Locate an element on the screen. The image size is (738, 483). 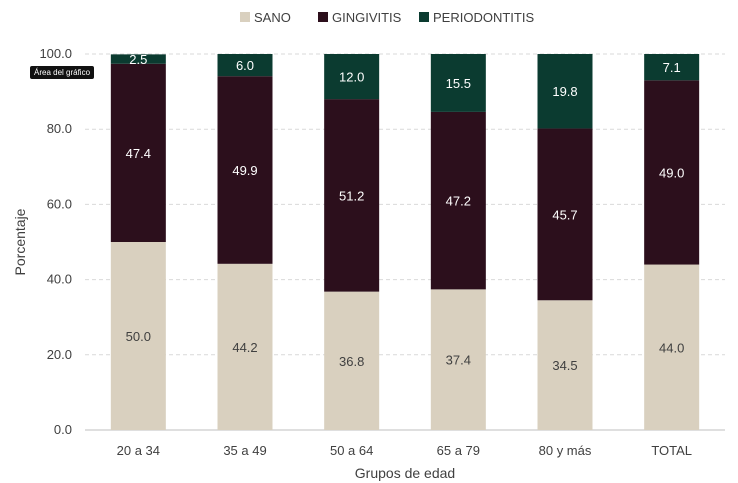
x-tick-label: 50 a 64 is located at coordinates (351, 450).